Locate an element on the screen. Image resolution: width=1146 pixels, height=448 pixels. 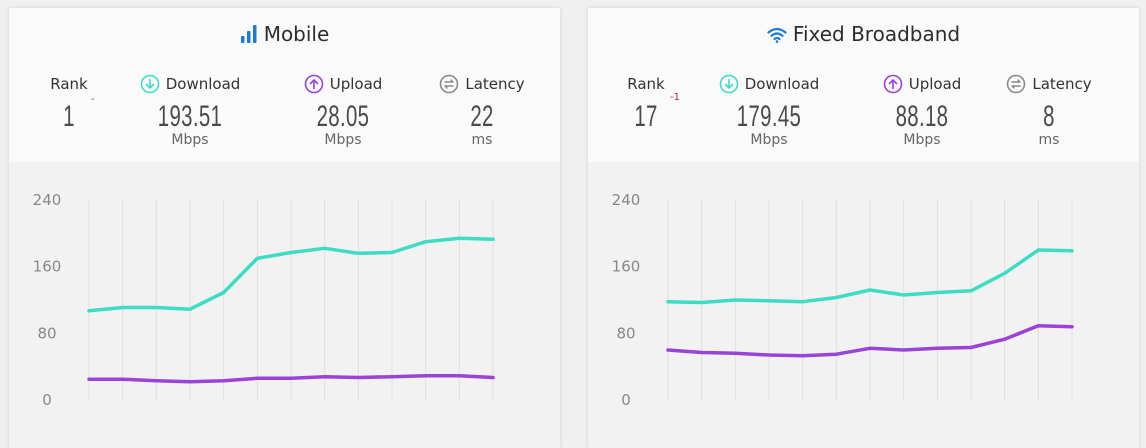
latency-value: 8 is located at coordinates (1049, 116).